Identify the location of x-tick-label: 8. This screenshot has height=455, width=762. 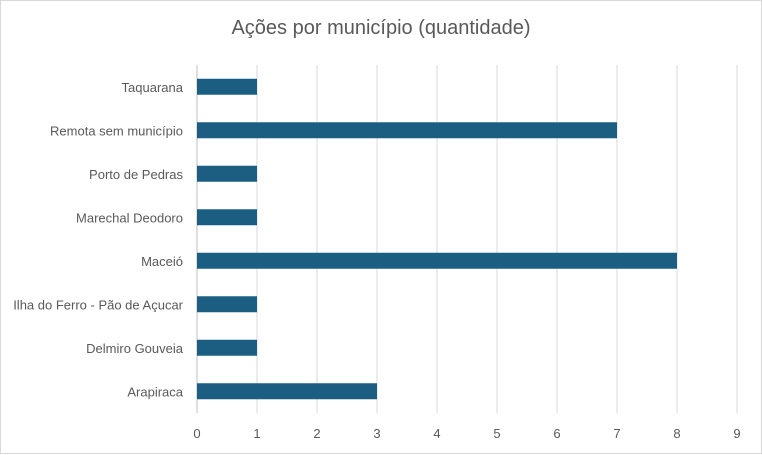
(676, 433).